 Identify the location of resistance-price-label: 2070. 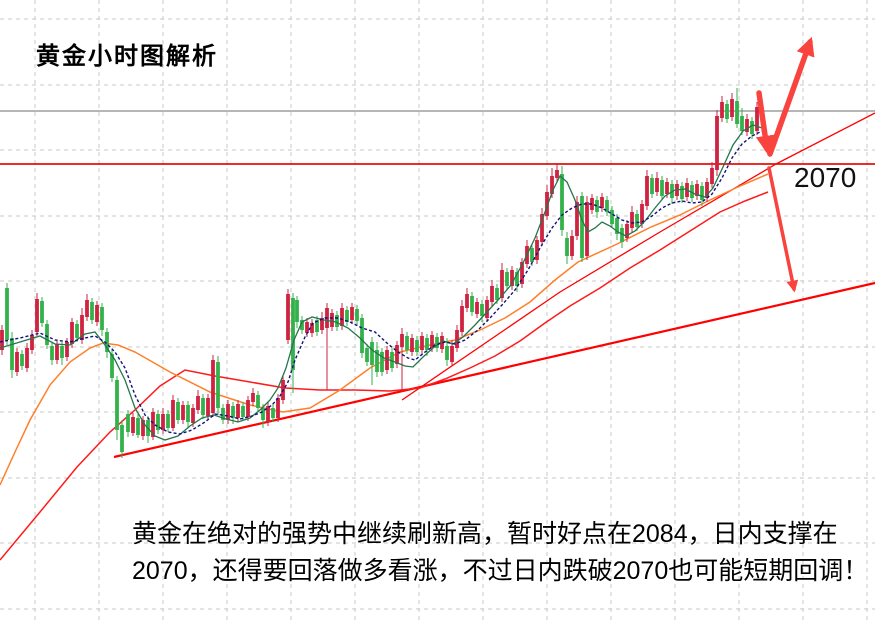
(825, 177).